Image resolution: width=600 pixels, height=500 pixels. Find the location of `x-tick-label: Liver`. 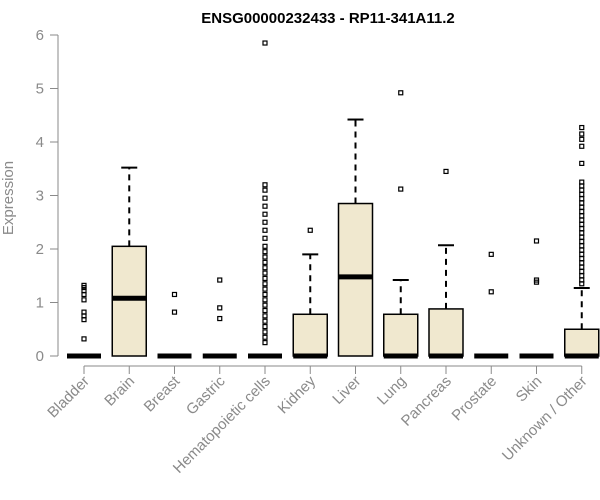

x-tick-label: Liver is located at coordinates (346, 390).